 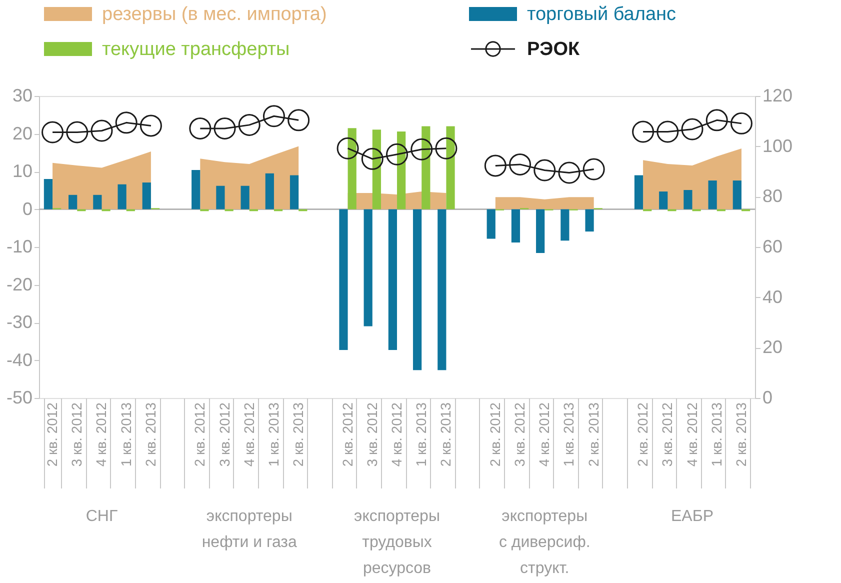 I want to click on text: экспортеры с диверсиф. структ., so click(x=544, y=542).